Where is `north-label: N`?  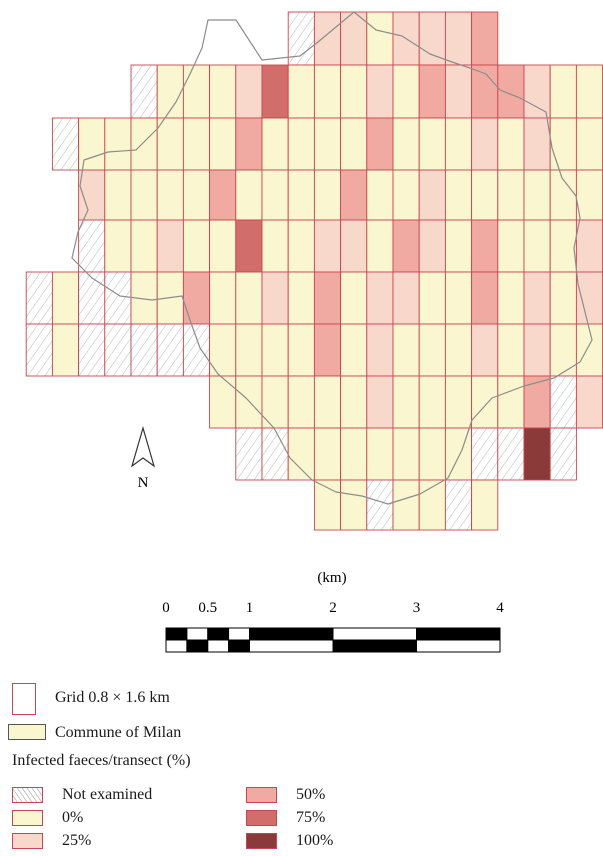 north-label: N is located at coordinates (143, 483).